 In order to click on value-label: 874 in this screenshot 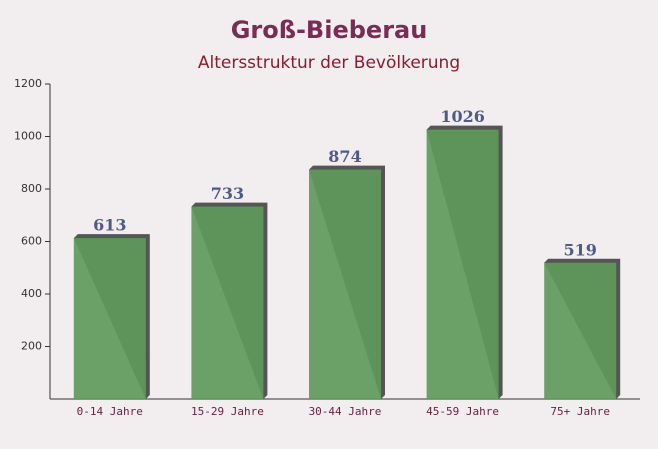, I will do `click(344, 156)`.